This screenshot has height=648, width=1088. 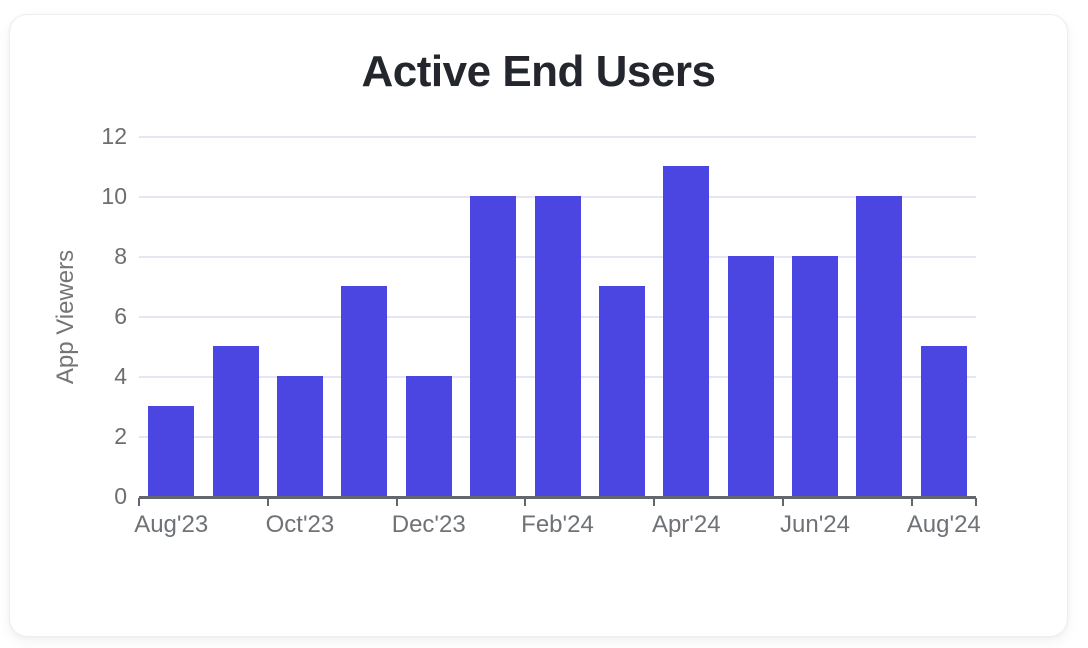 What do you see at coordinates (114, 196) in the screenshot?
I see `y-tick-label: 10` at bounding box center [114, 196].